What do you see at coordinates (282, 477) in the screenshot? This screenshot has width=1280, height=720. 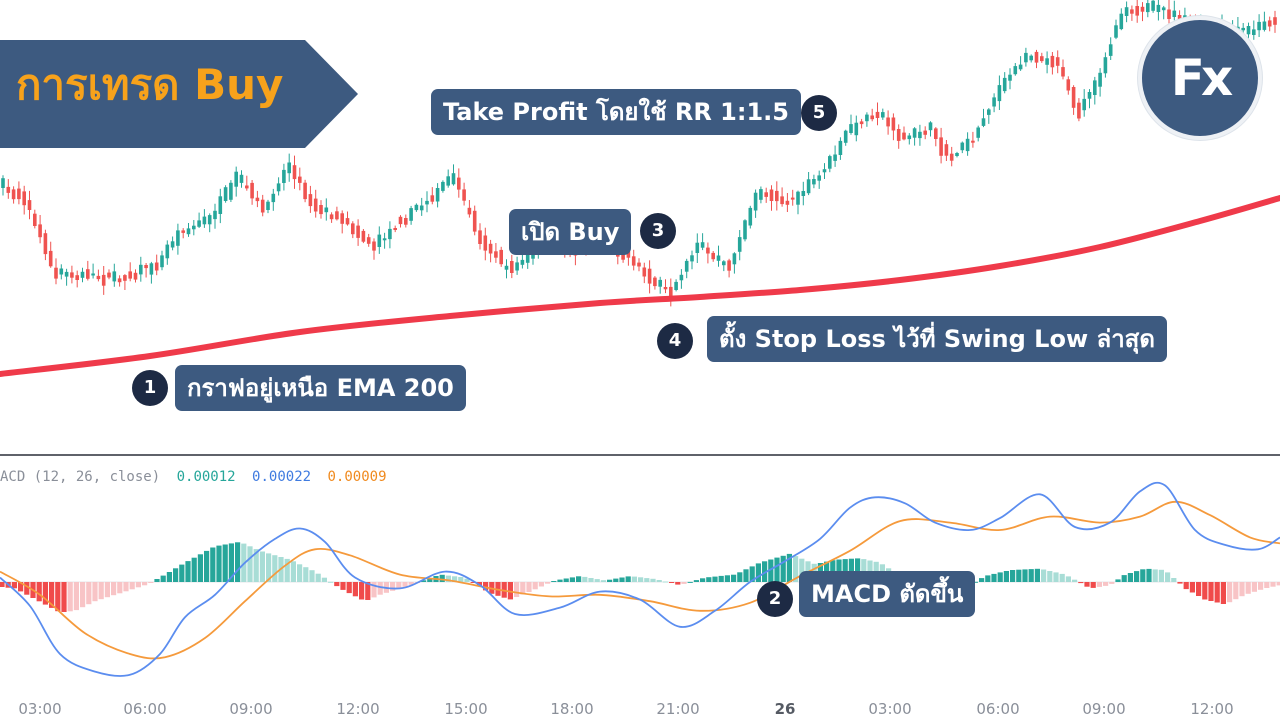 I see `macd-legend-signal-value: 0.00022` at bounding box center [282, 477].